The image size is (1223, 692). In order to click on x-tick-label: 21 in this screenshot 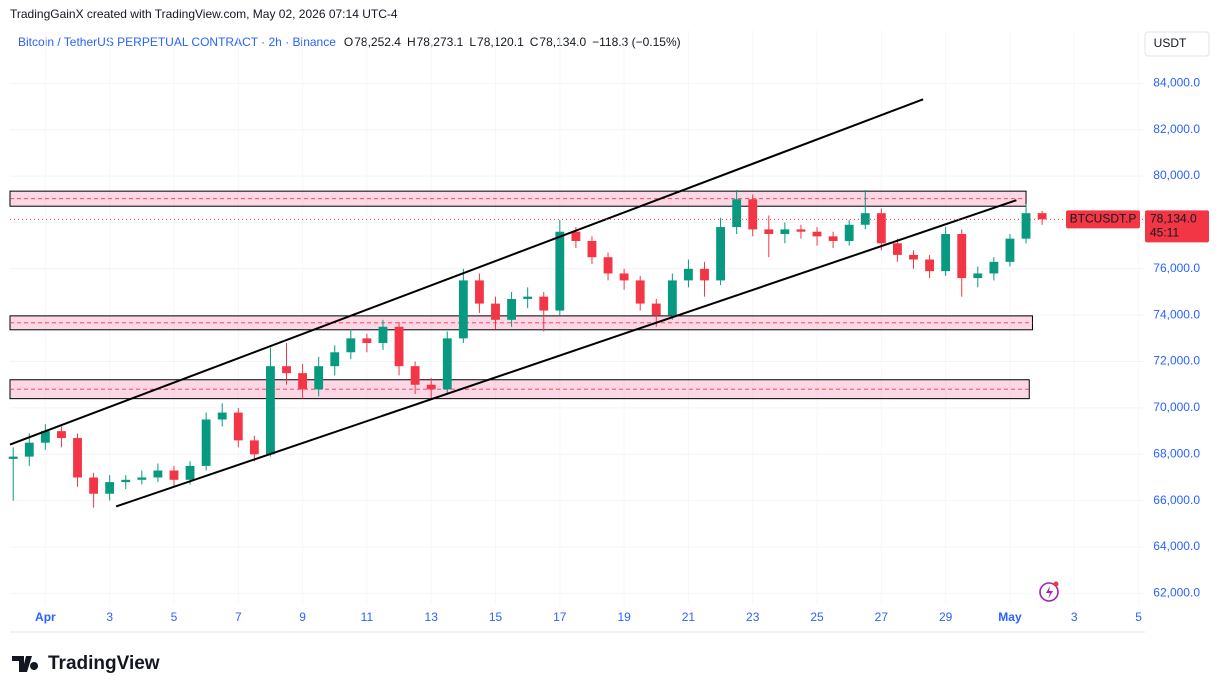, I will do `click(689, 617)`.